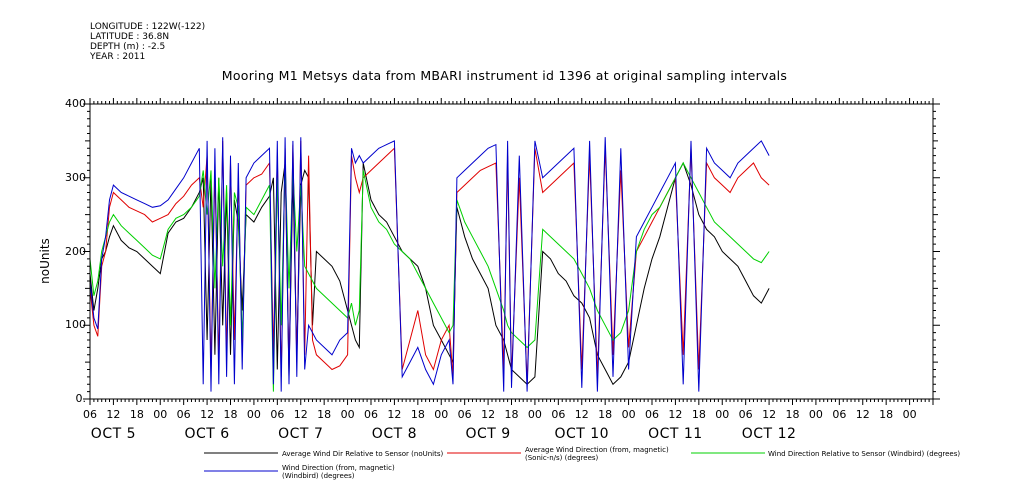 The height and width of the screenshot is (504, 1009). Describe the element at coordinates (75, 177) in the screenshot. I see `y-tick-label: 300` at that location.